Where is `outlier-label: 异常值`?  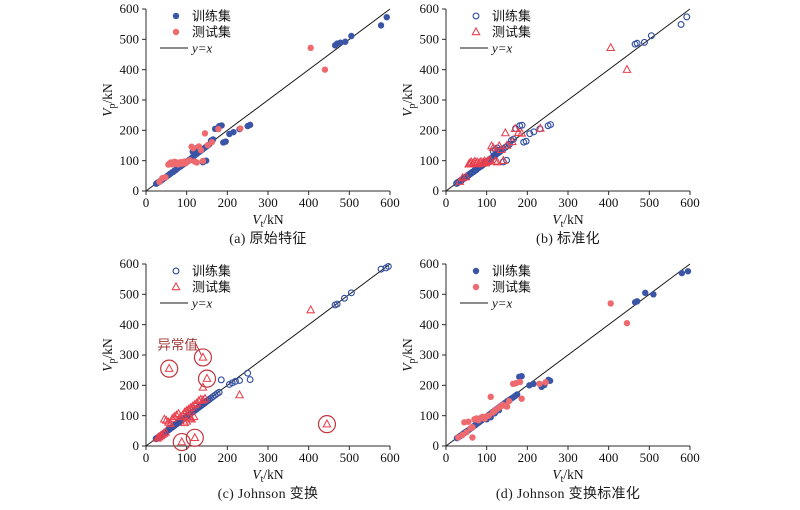
outlier-label: 异常值 is located at coordinates (177, 345).